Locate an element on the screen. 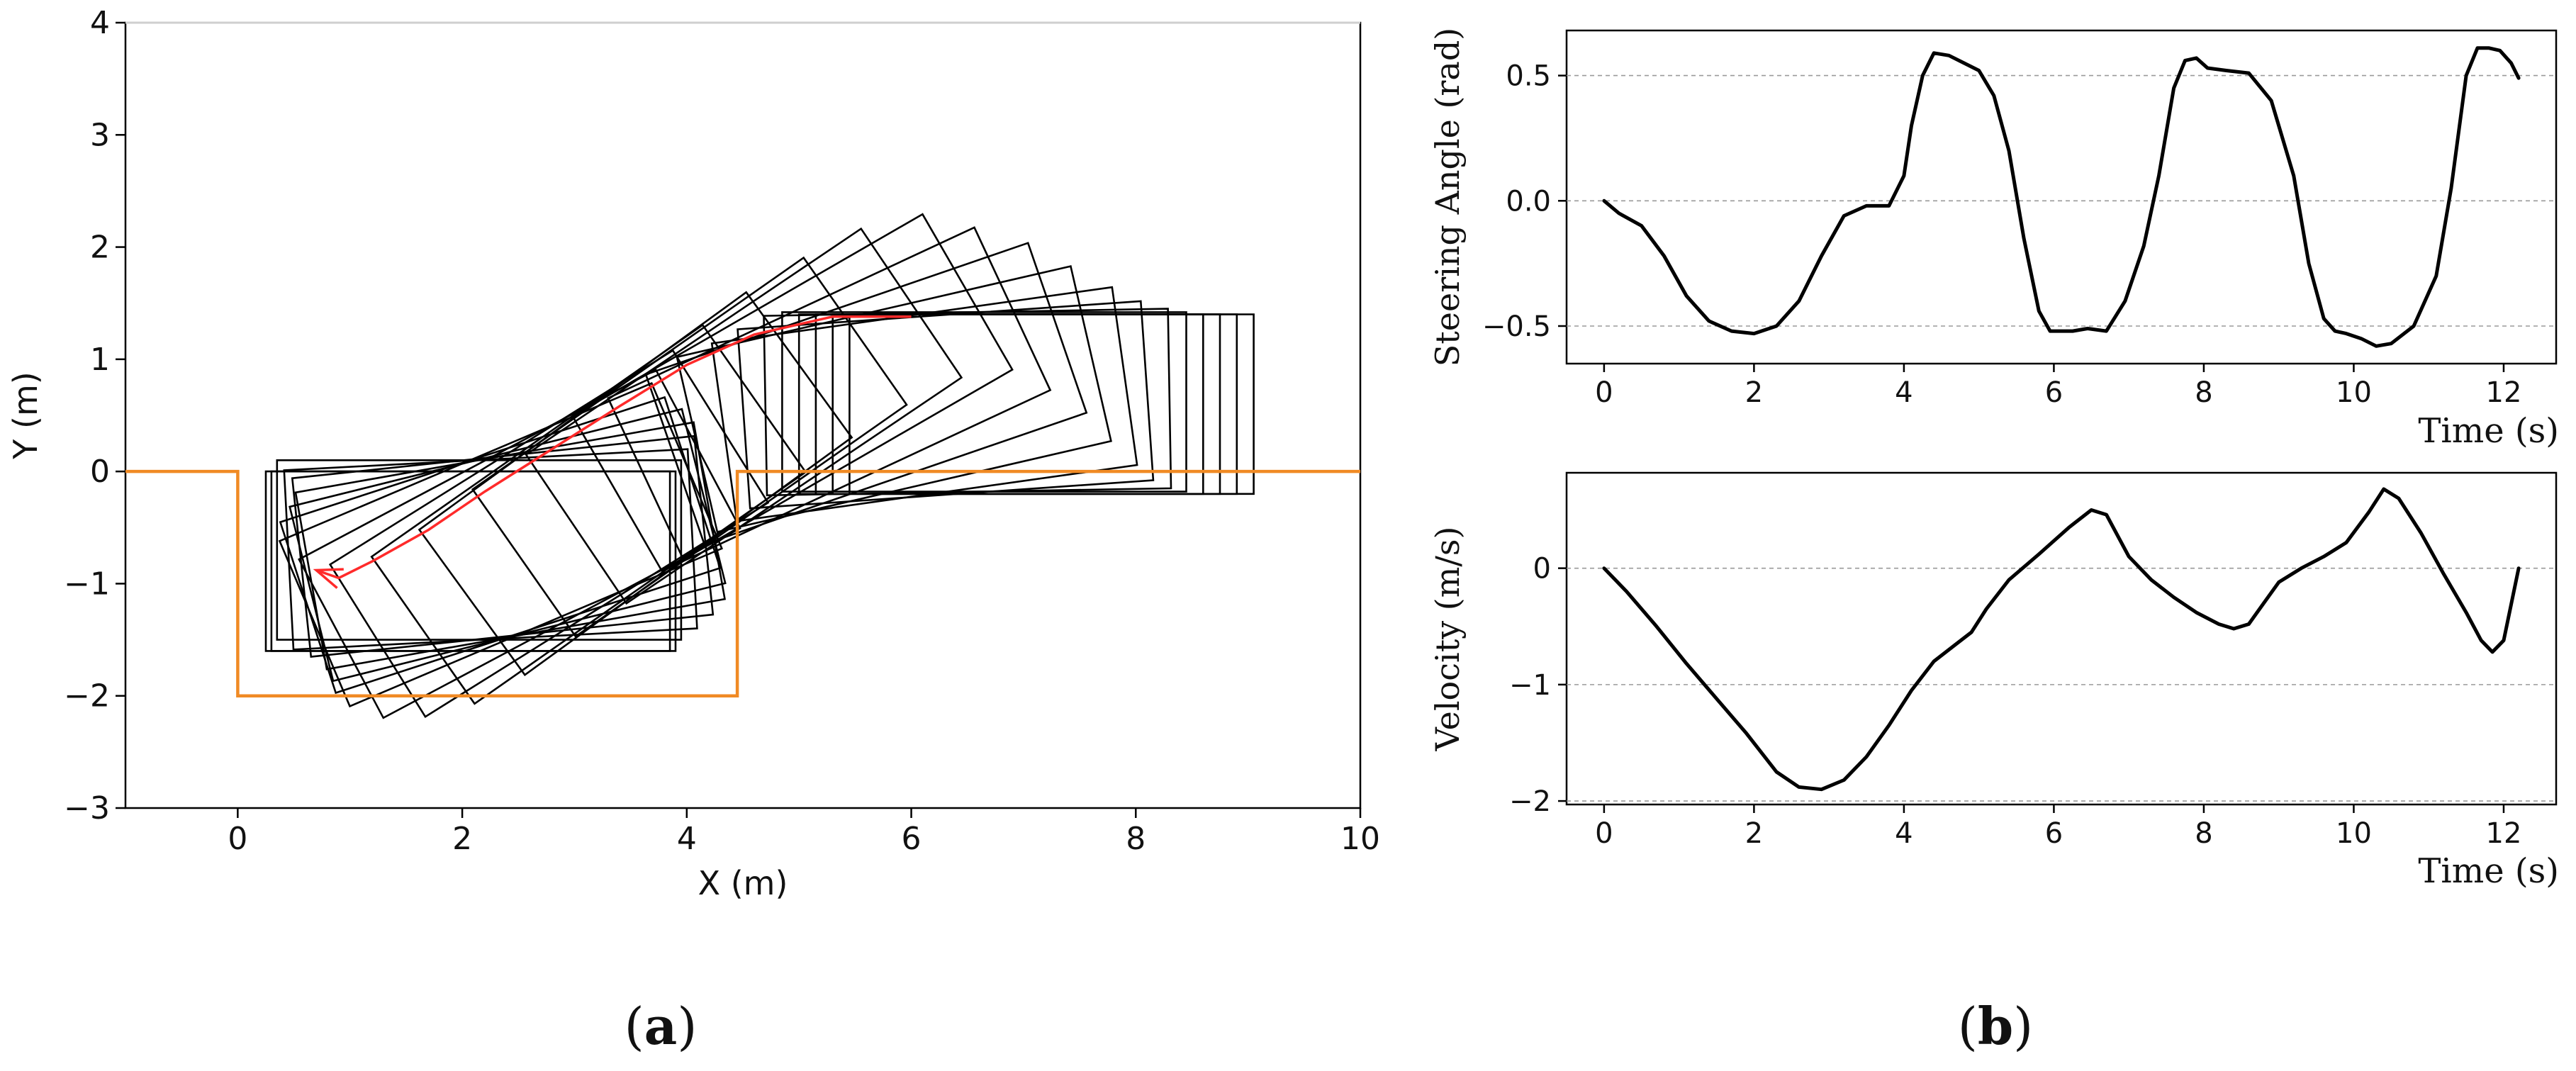 The height and width of the screenshot is (1071, 2576). panel-a-label-letter: a is located at coordinates (661, 1026).